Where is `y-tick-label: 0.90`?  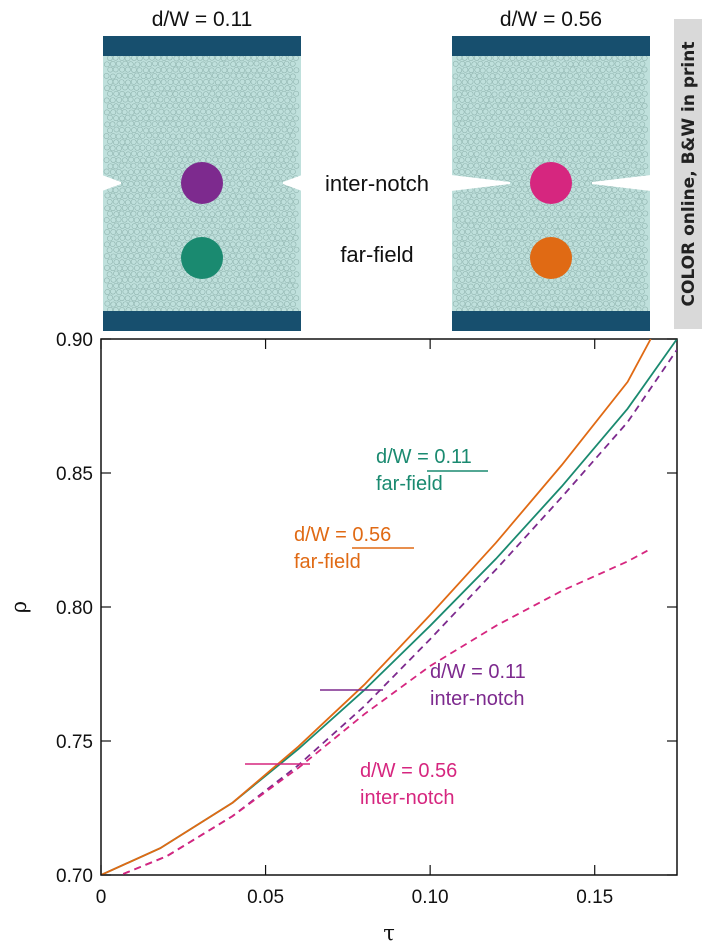
y-tick-label: 0.90 is located at coordinates (74, 340).